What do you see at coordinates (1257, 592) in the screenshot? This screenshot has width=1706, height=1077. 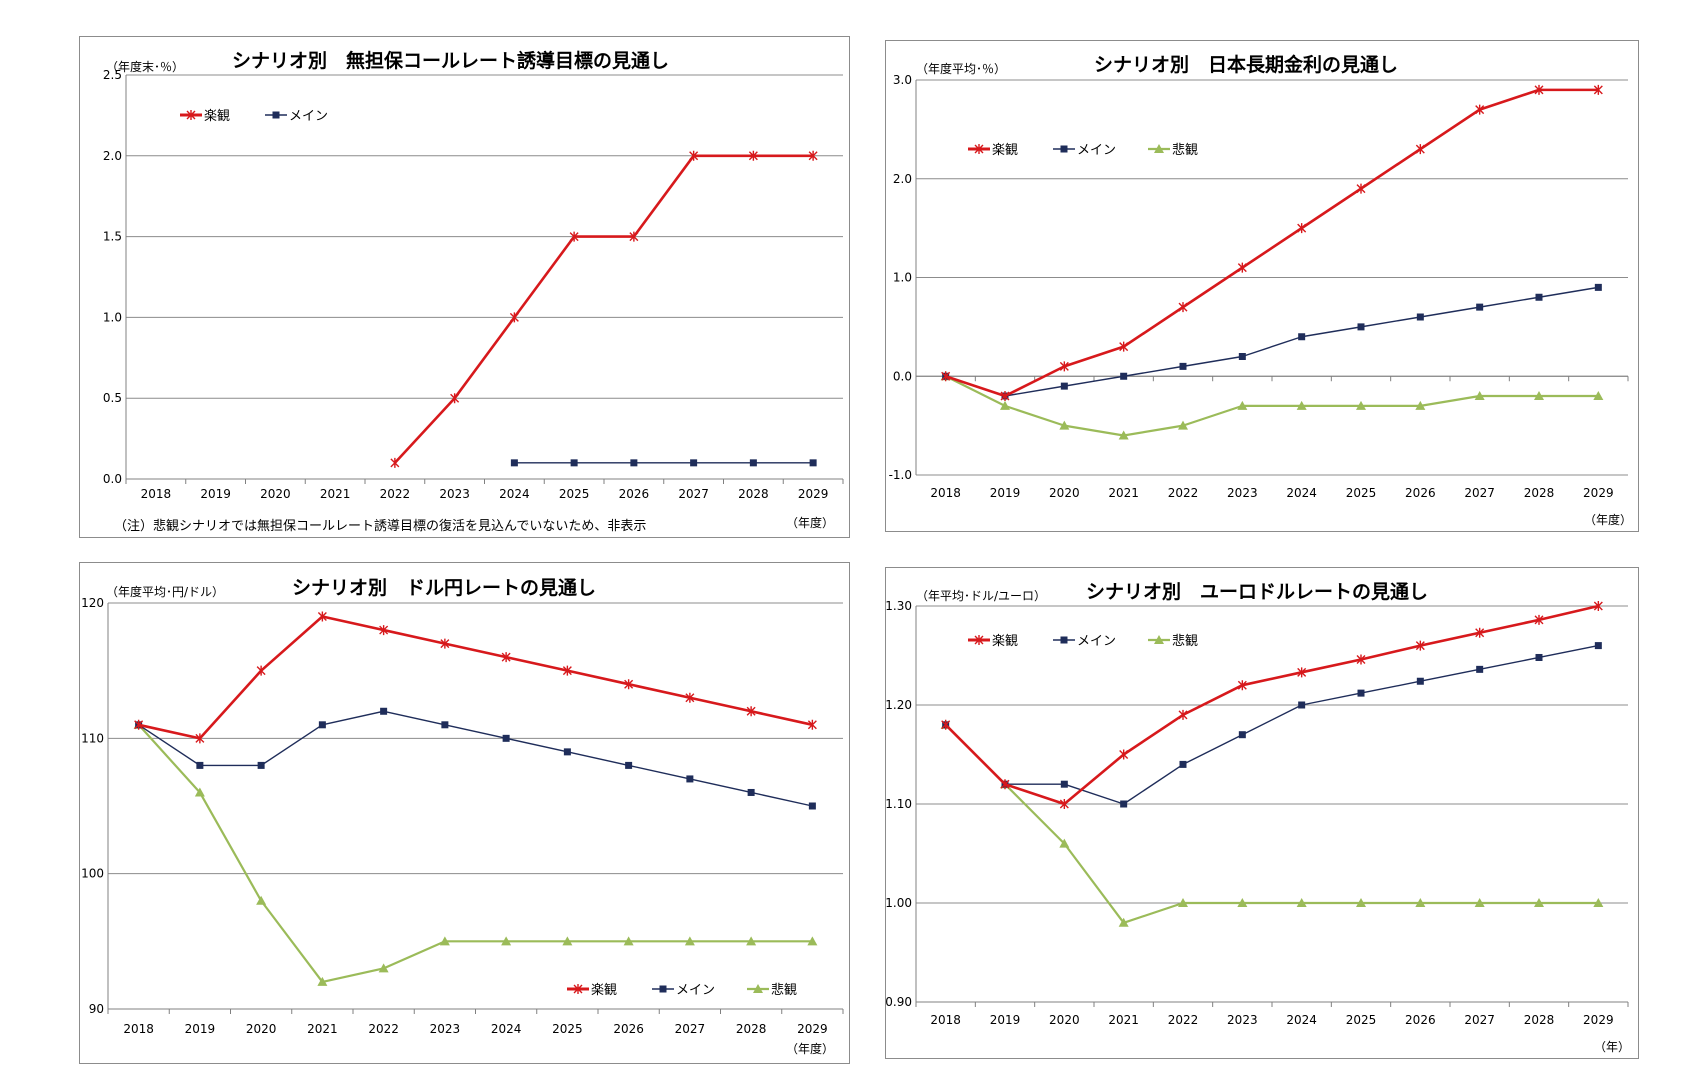 I see `chart-title: シナリオ別 ユーロドルレートの見通し` at bounding box center [1257, 592].